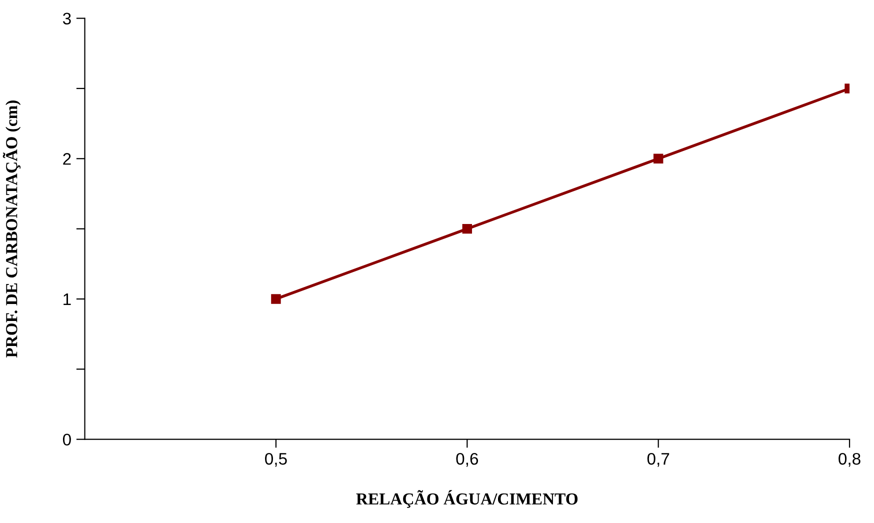 The image size is (874, 523). Describe the element at coordinates (66, 18) in the screenshot. I see `y-tick-label: 3` at that location.